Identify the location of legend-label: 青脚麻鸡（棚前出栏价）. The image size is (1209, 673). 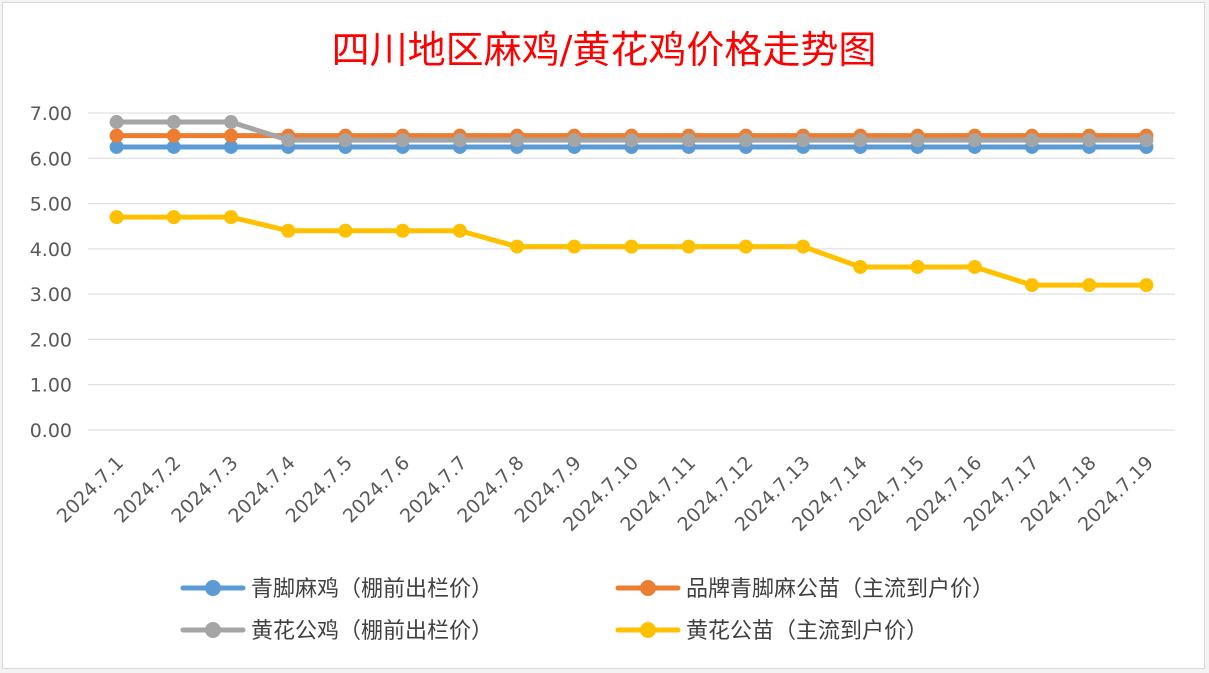
(372, 589).